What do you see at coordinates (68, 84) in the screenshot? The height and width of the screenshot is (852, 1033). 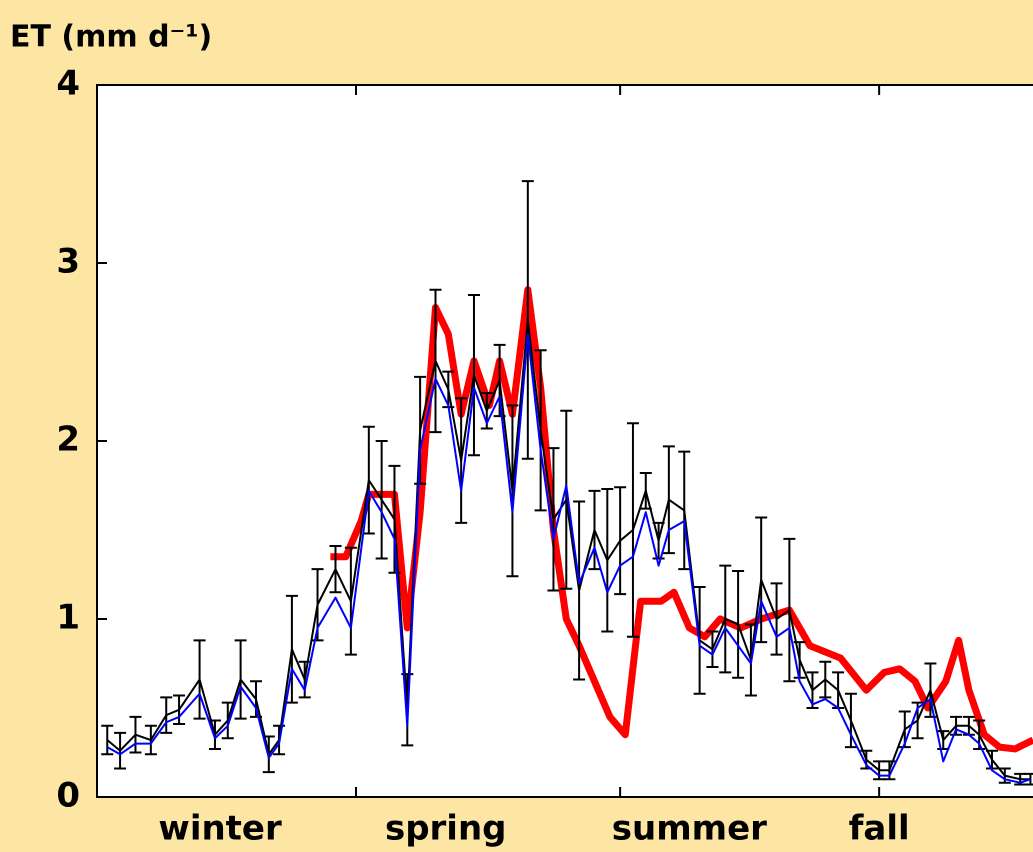 I see `y-tick-label: 4` at bounding box center [68, 84].